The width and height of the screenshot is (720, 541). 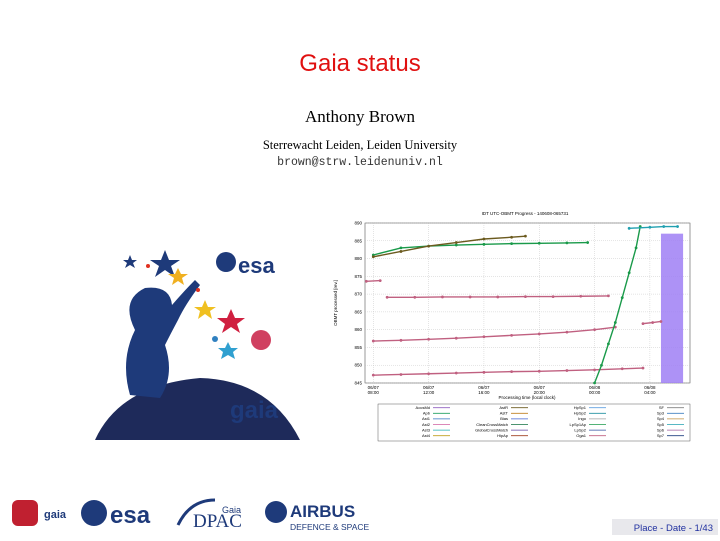 What do you see at coordinates (595, 390) in the screenshot?
I see `x-tick-label: 06/08 00:00` at bounding box center [595, 390].